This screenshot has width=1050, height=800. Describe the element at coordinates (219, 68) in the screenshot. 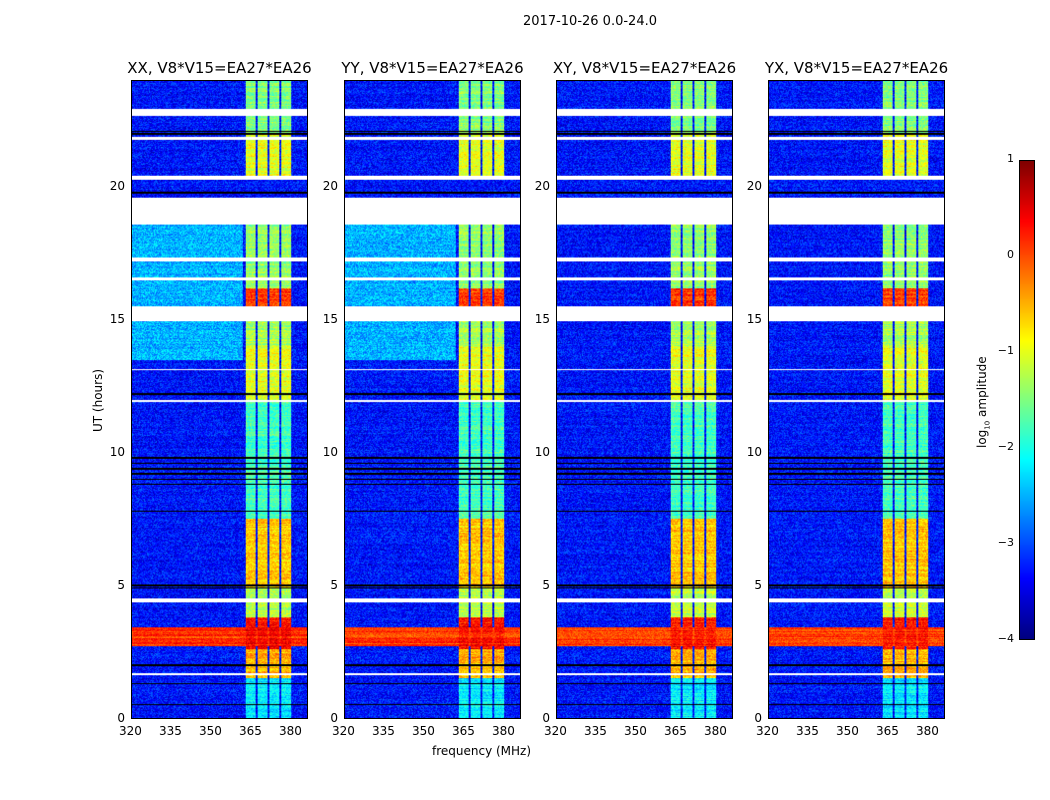

I see `panel-title: XX, V8*V15=EA27*EA26` at that location.